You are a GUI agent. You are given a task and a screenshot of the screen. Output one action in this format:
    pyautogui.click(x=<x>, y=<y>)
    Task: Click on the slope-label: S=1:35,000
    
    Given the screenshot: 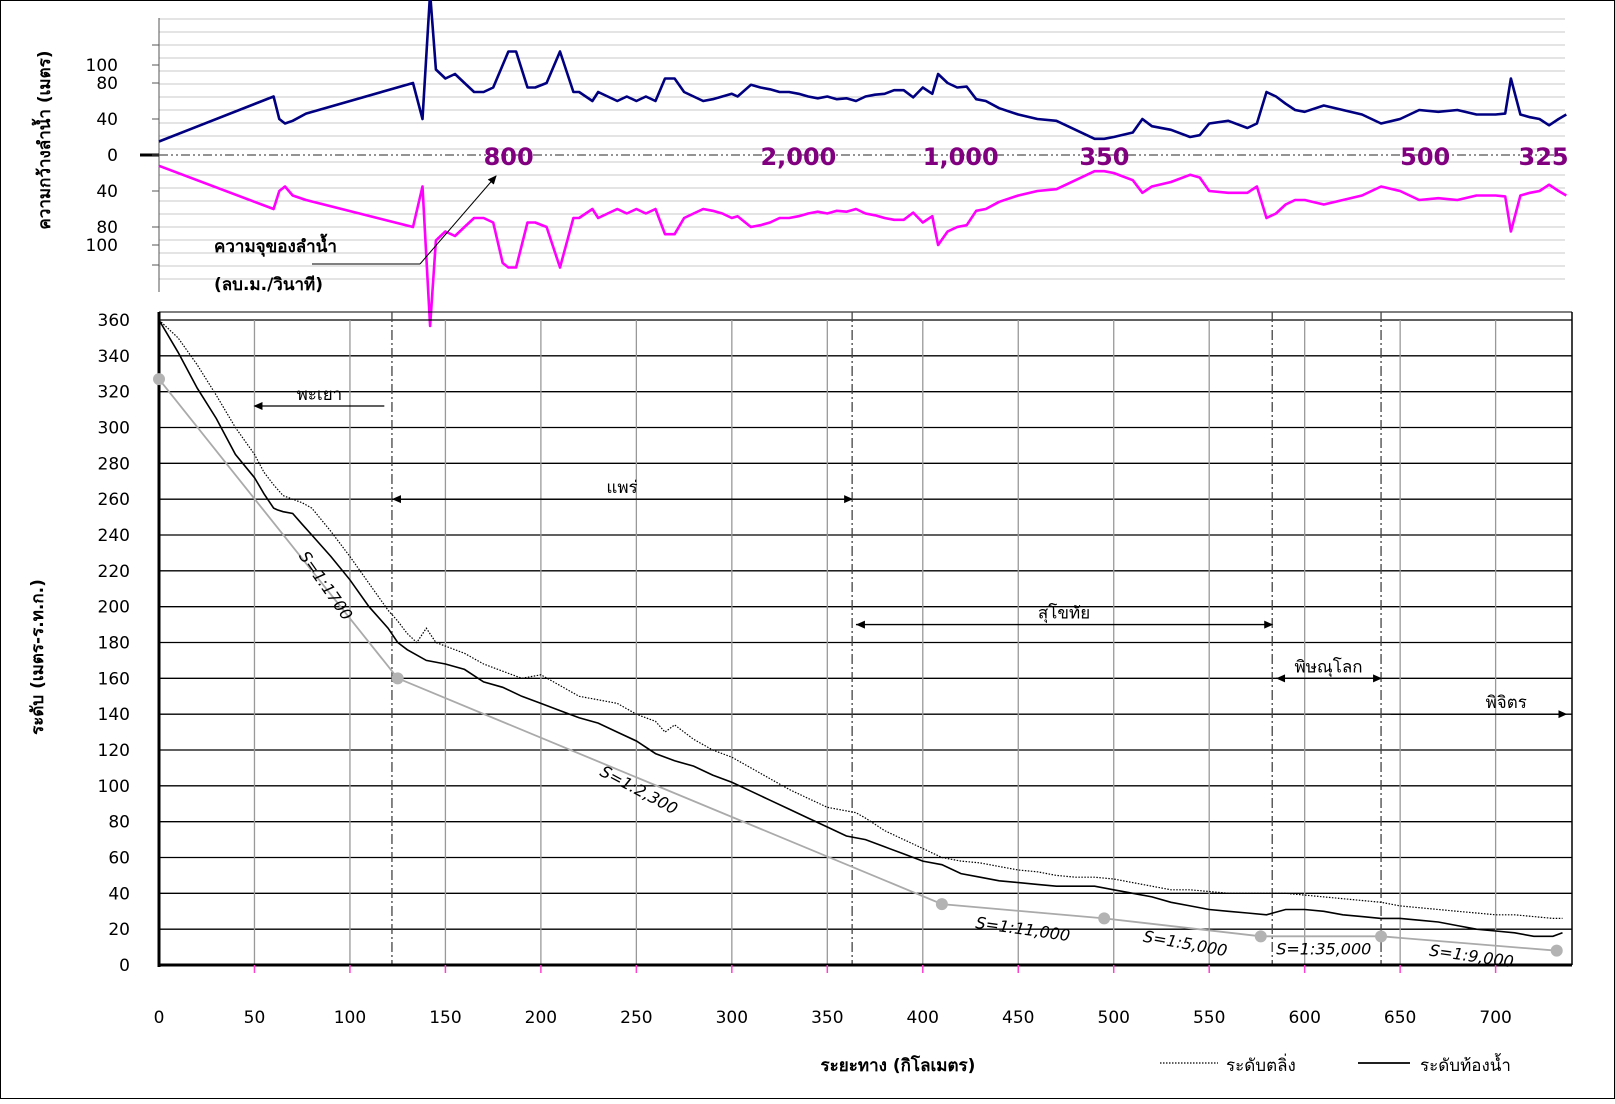 What is the action you would take?
    pyautogui.click(x=1323, y=948)
    